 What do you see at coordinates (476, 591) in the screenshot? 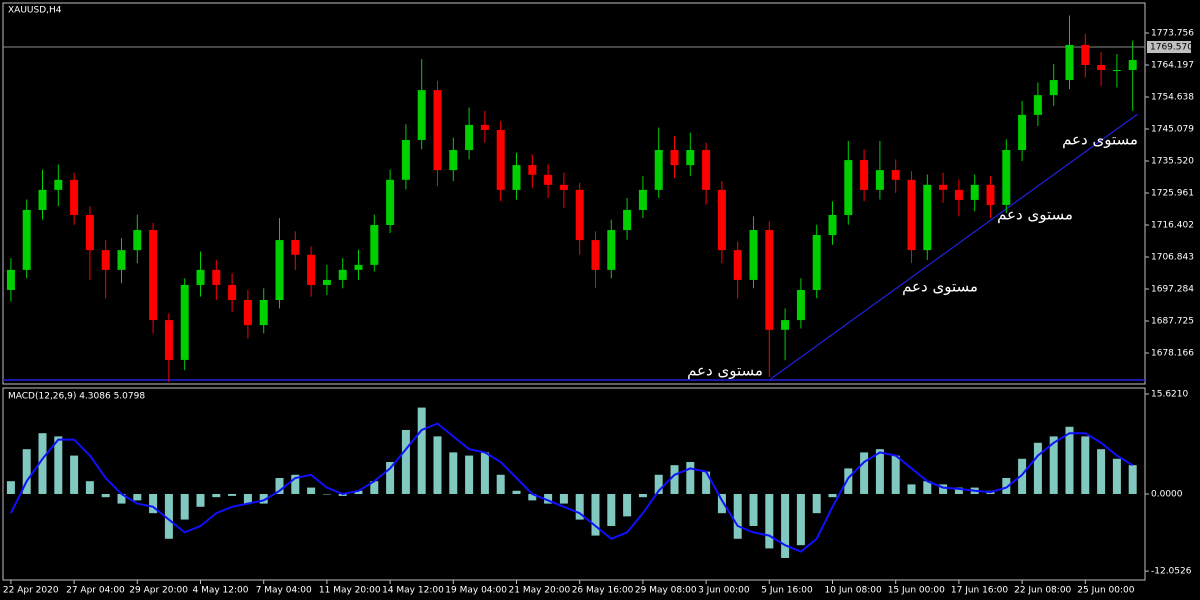
I see `x-tick-label: 19 May 04:00` at bounding box center [476, 591].